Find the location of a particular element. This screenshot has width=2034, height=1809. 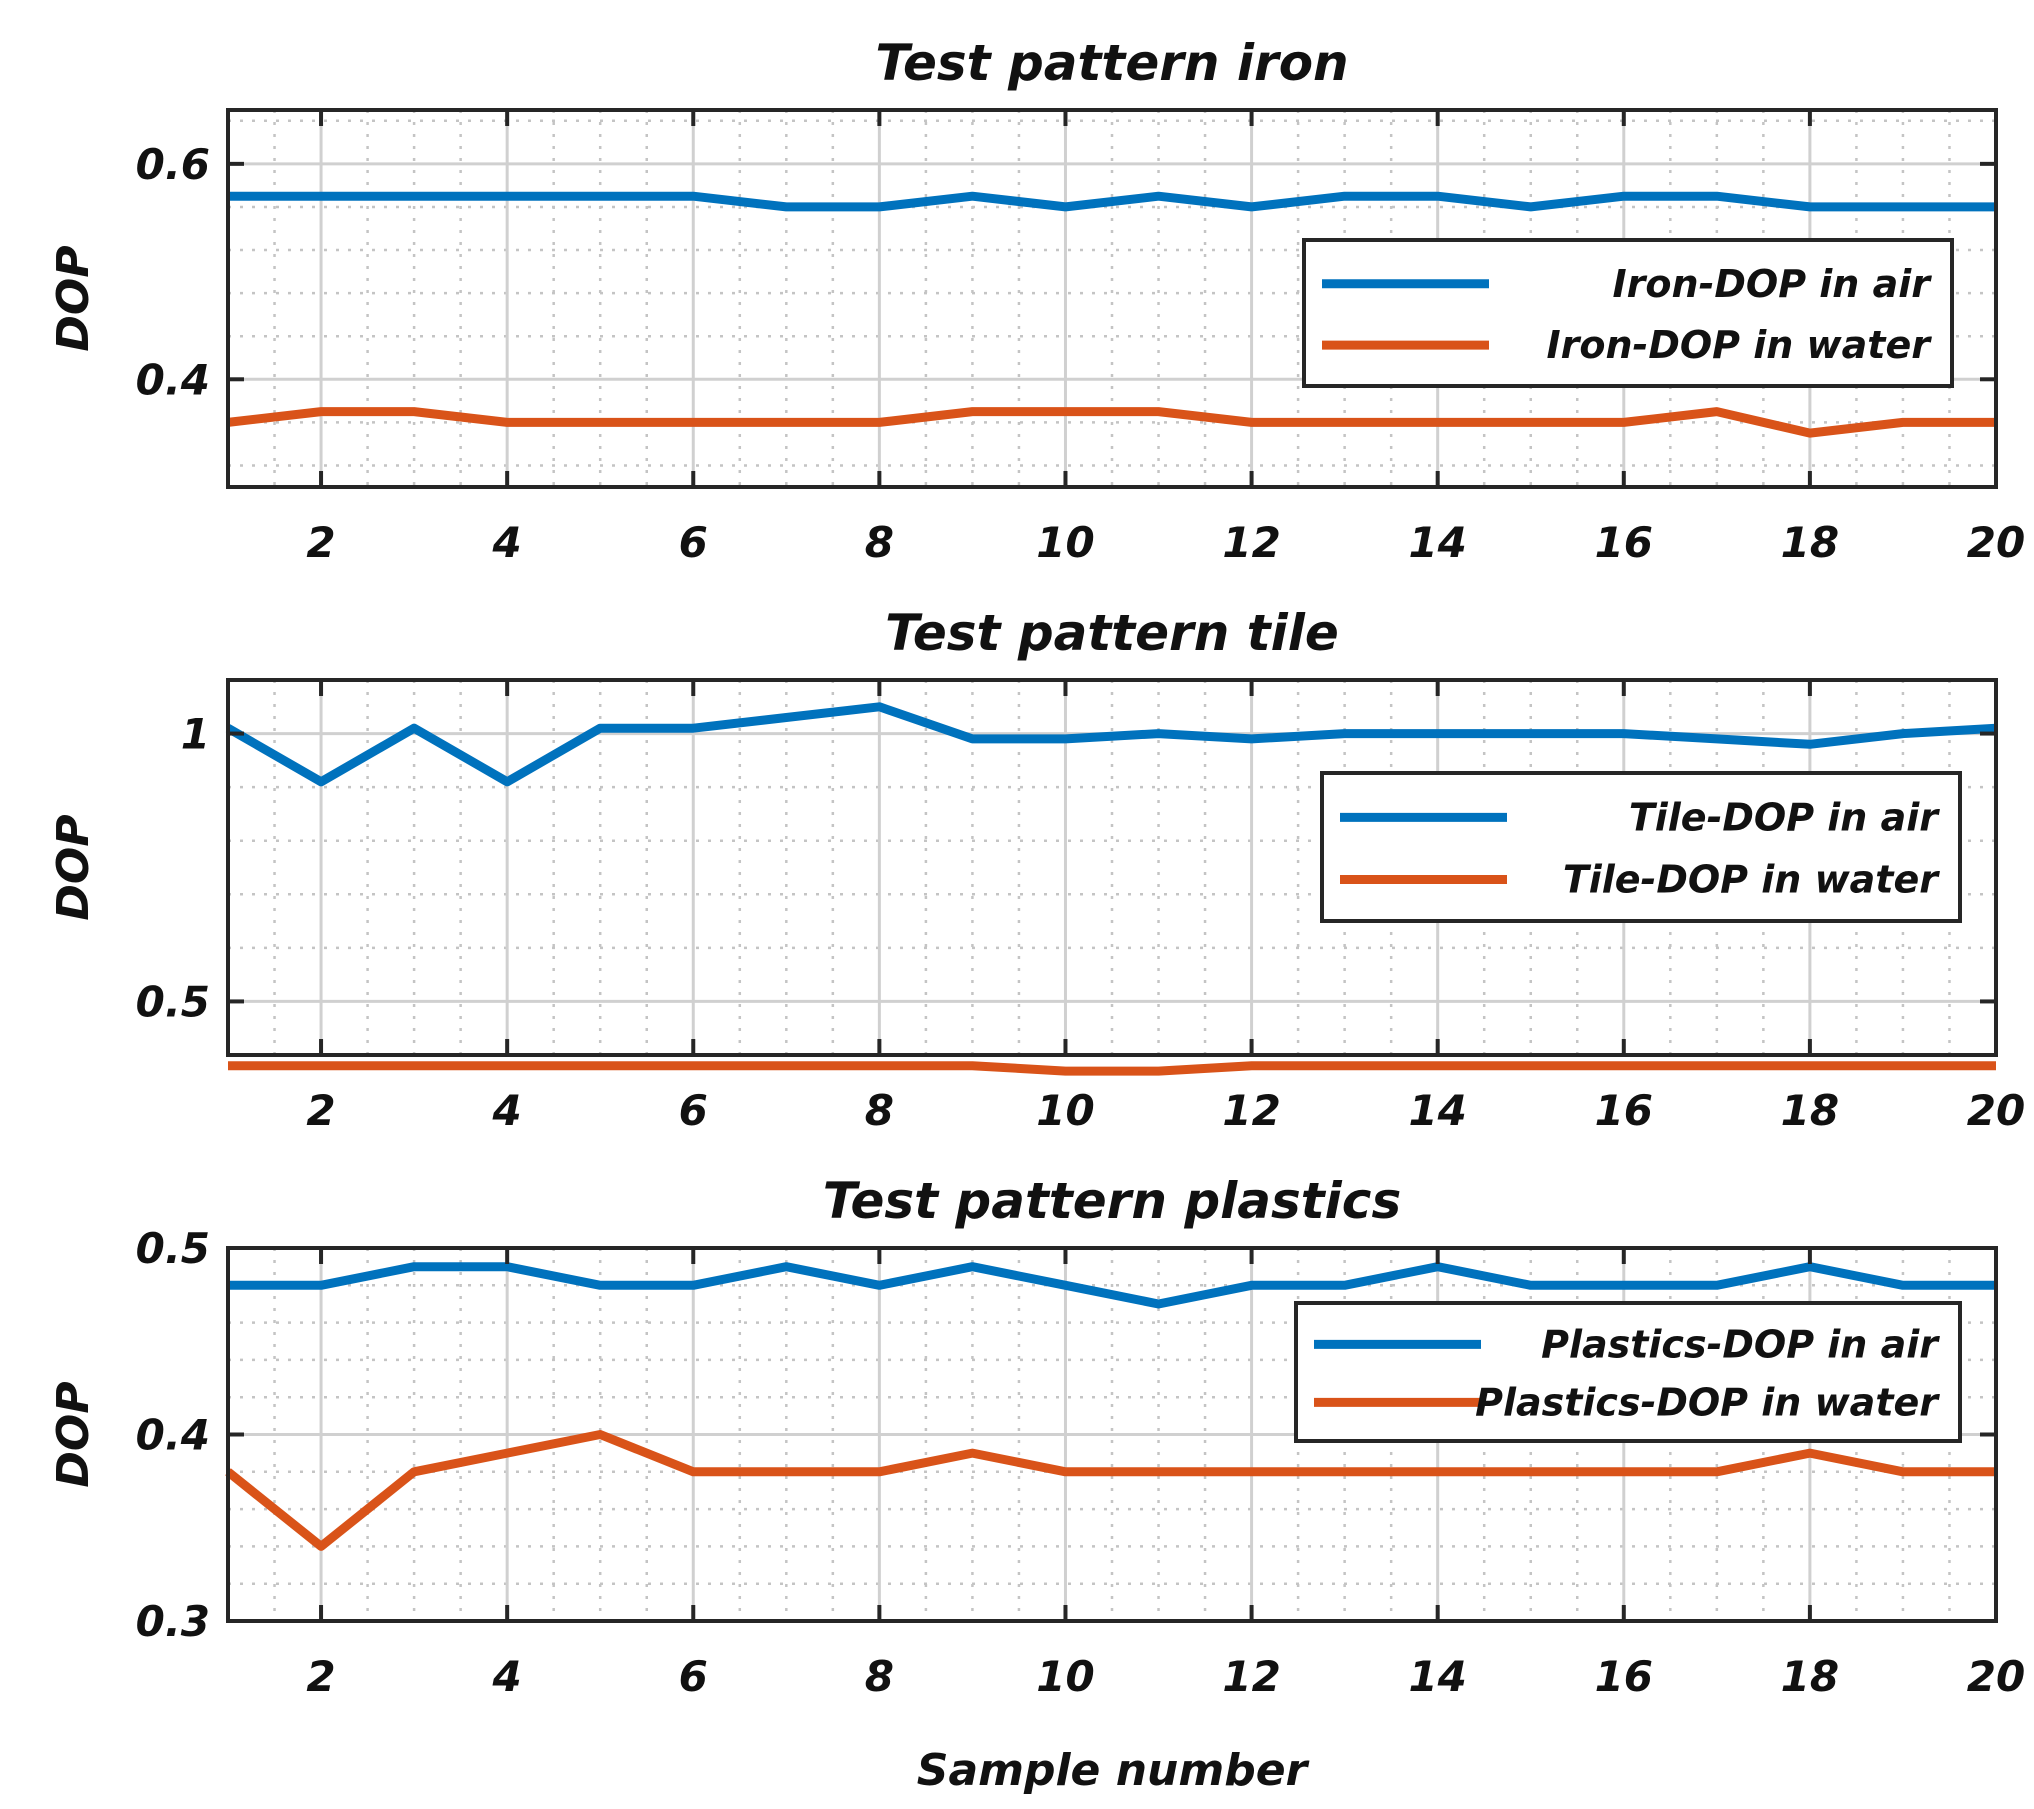

legend-label: Tile-DOP in air is located at coordinates (1784, 817).